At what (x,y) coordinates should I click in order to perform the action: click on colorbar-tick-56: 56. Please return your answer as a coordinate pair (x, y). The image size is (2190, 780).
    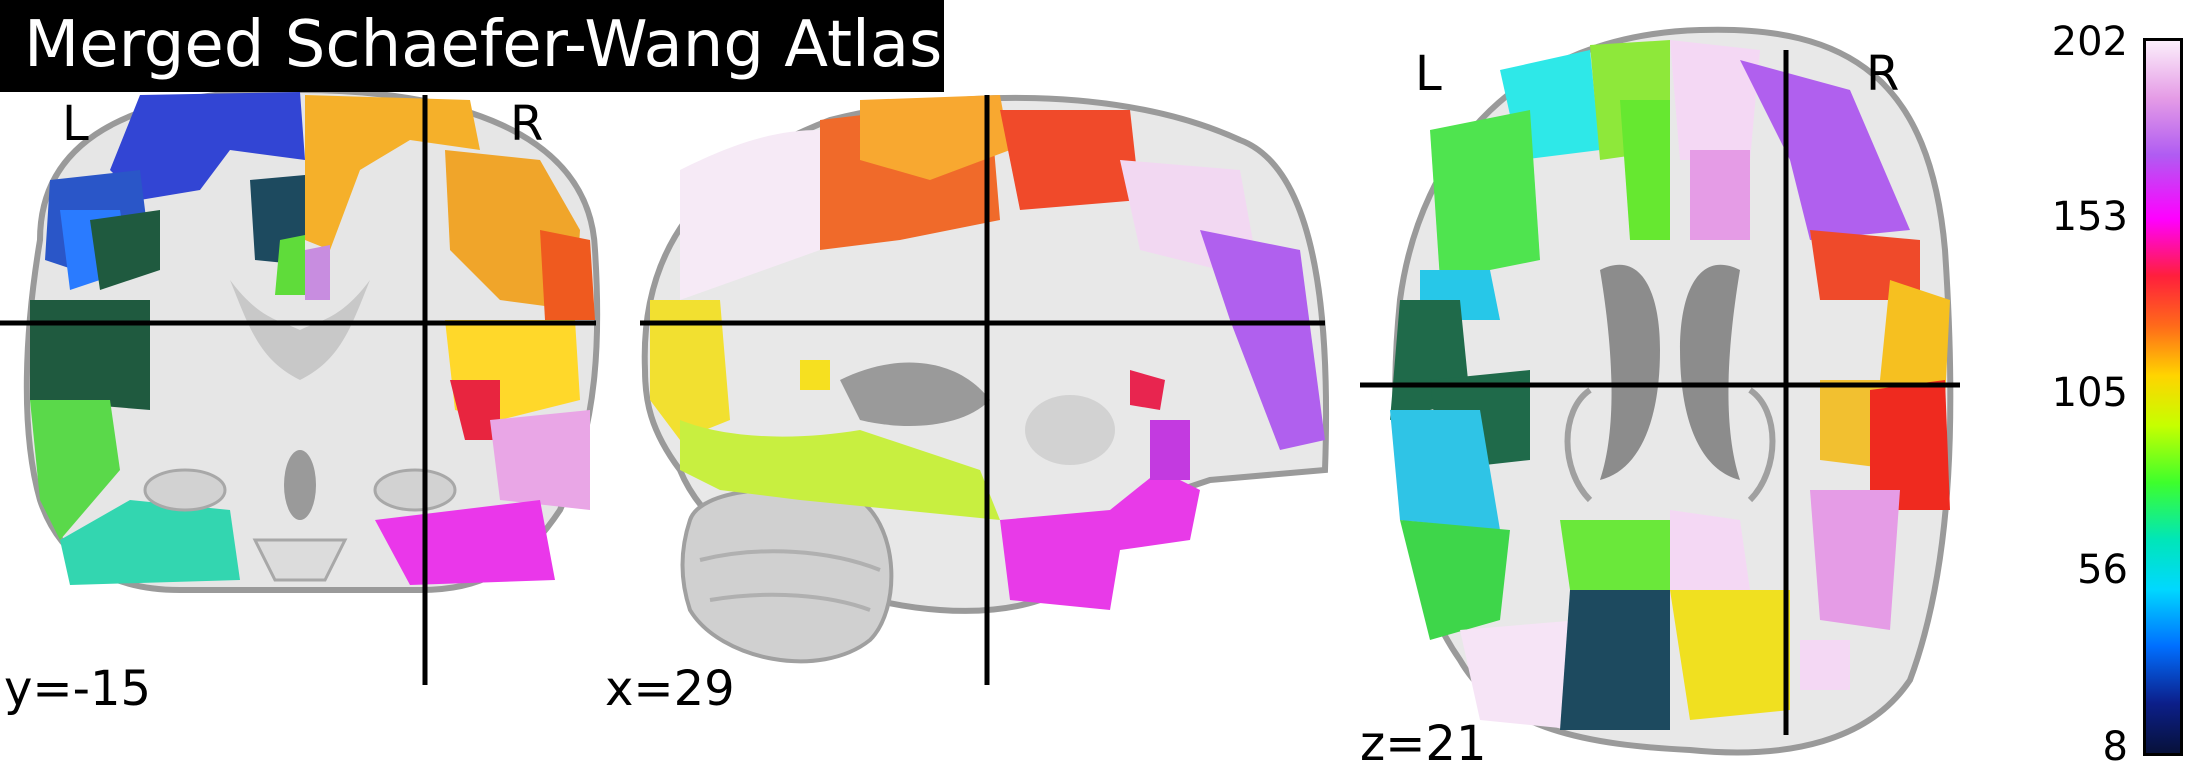
    Looking at the image, I should click on (2102, 570).